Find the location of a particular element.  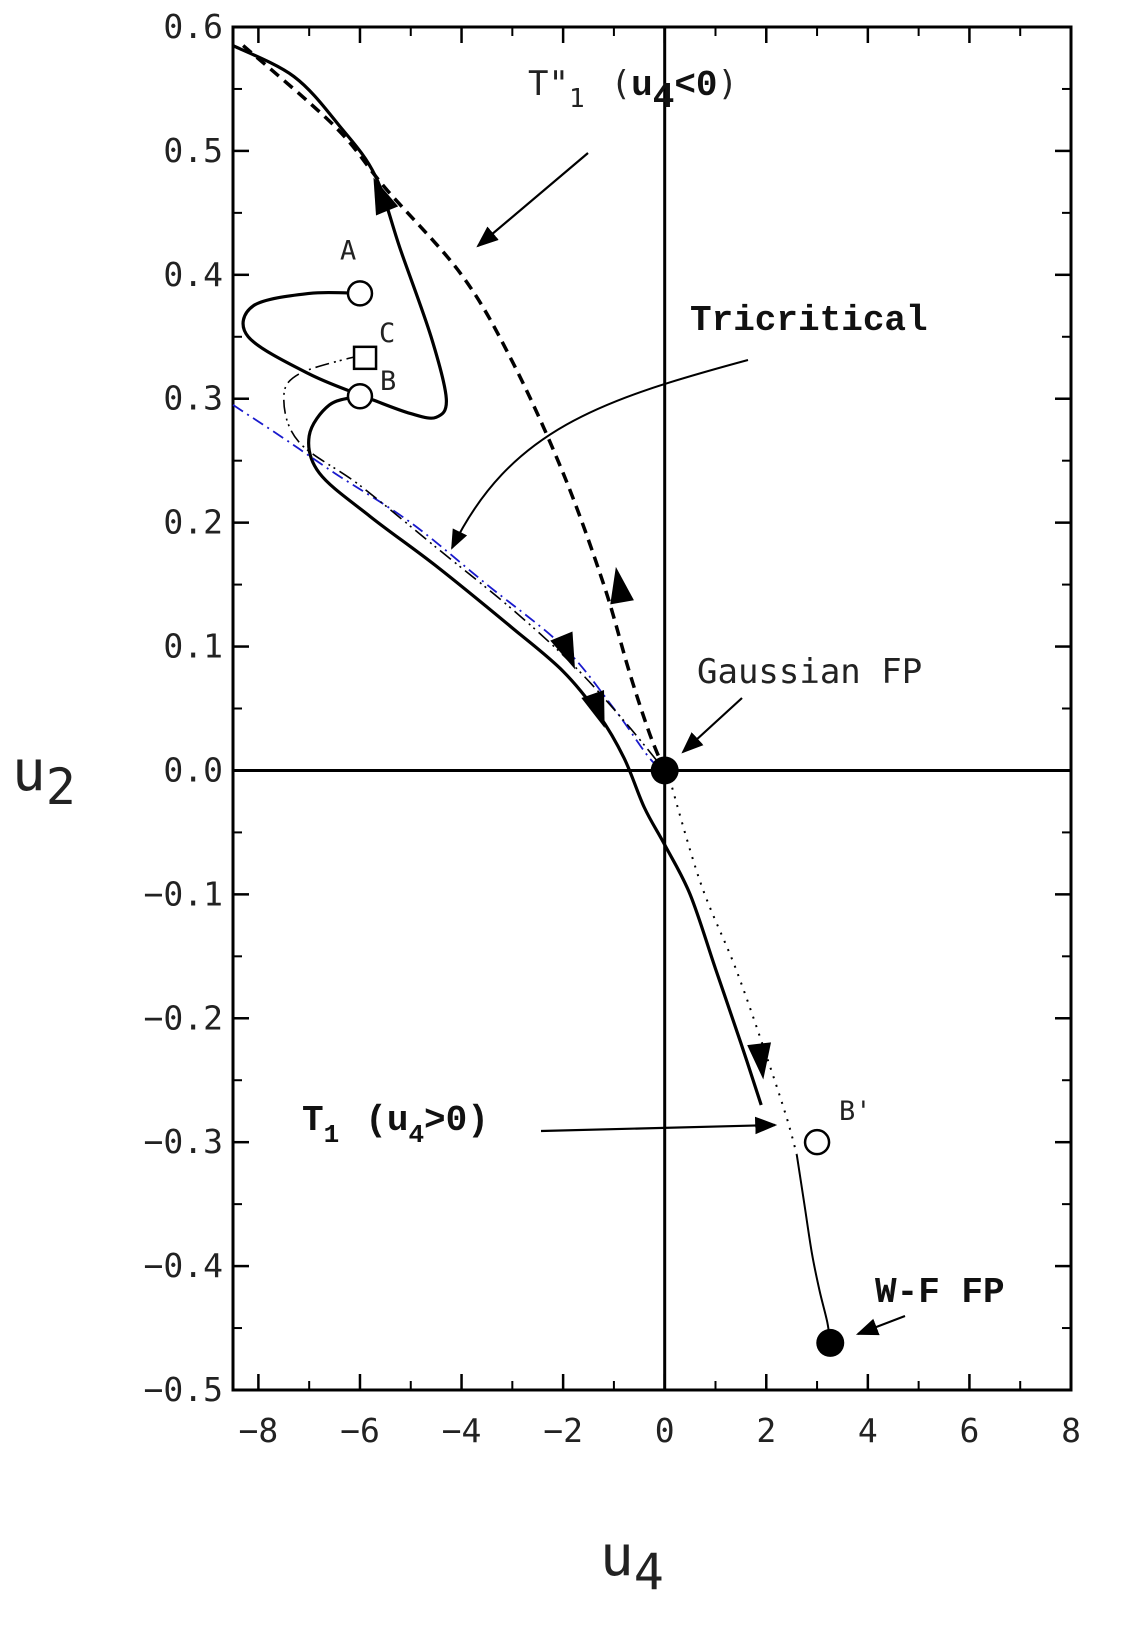

y-tick-label: 0.5 is located at coordinates (193, 150).